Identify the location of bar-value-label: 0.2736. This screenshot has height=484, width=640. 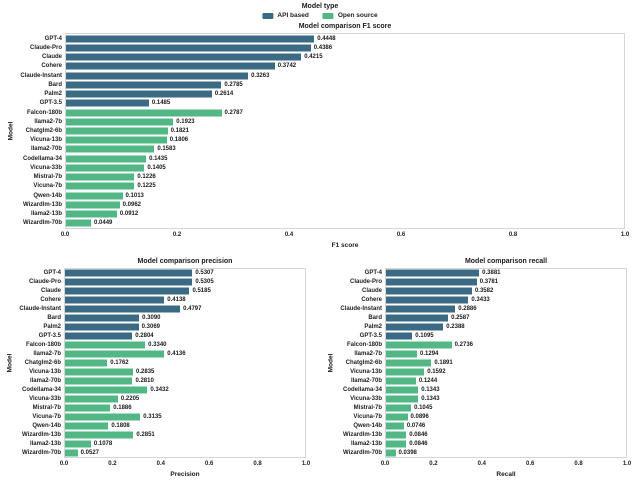
(464, 345).